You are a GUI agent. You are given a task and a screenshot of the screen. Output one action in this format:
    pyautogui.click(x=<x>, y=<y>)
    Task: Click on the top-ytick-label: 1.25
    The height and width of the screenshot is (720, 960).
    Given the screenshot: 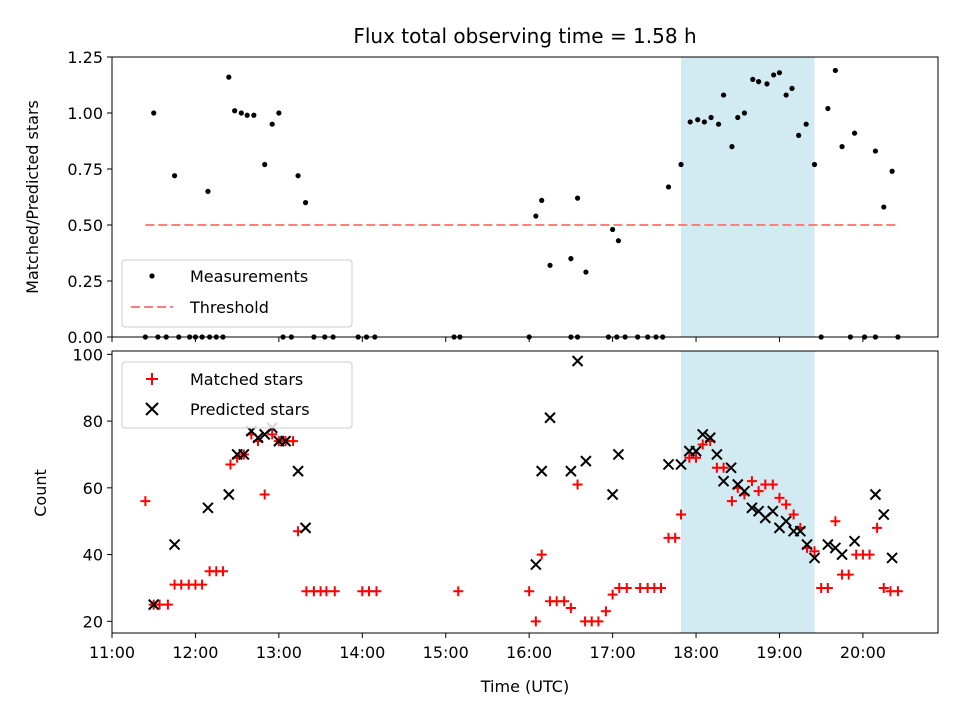 What is the action you would take?
    pyautogui.click(x=85, y=57)
    